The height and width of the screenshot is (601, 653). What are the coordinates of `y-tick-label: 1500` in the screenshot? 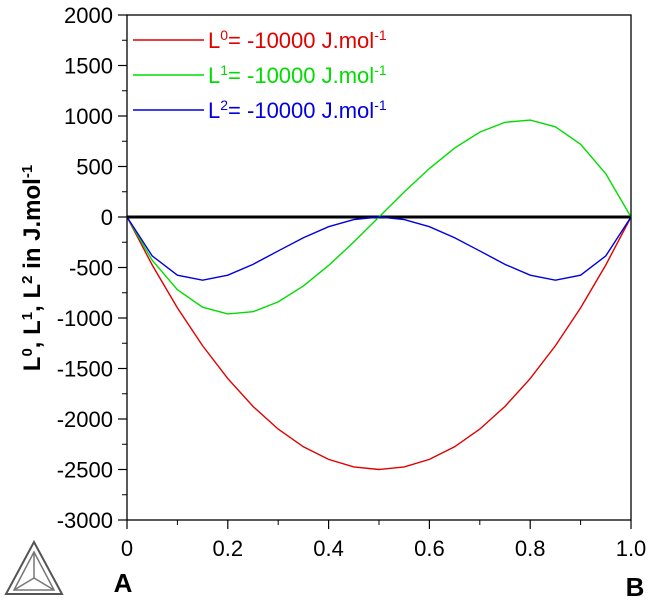 It's located at (88, 66).